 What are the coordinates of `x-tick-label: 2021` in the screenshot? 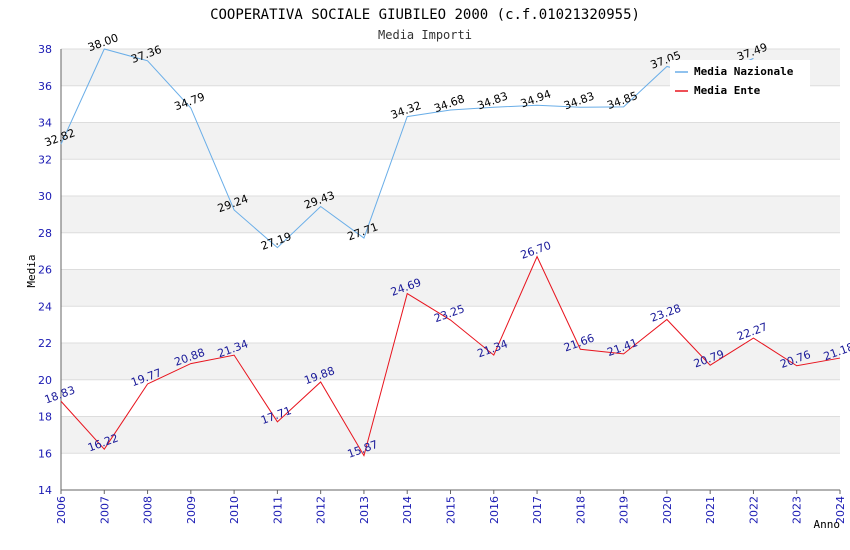 It's located at (710, 510).